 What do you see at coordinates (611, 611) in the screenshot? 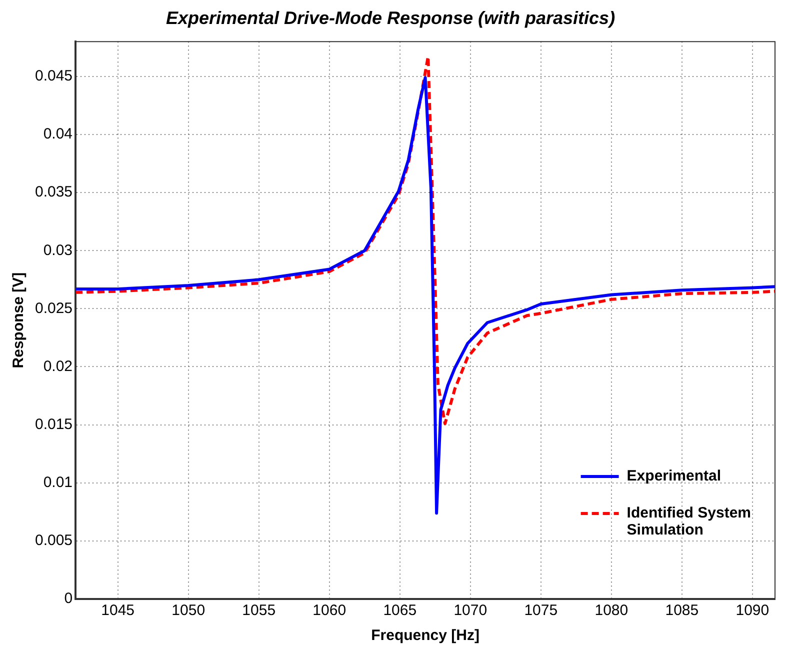
I see `x-tick-label: 1080` at bounding box center [611, 611].